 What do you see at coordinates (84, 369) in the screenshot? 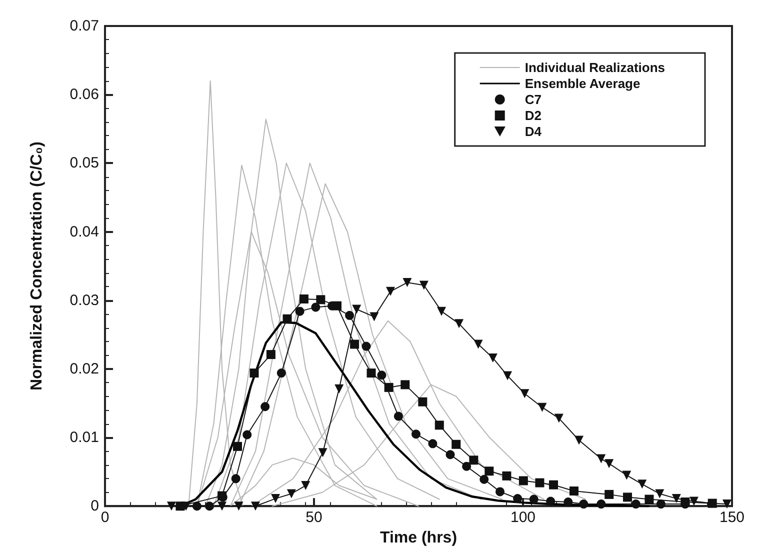
I see `y-tick-label: 0.02` at bounding box center [84, 369].